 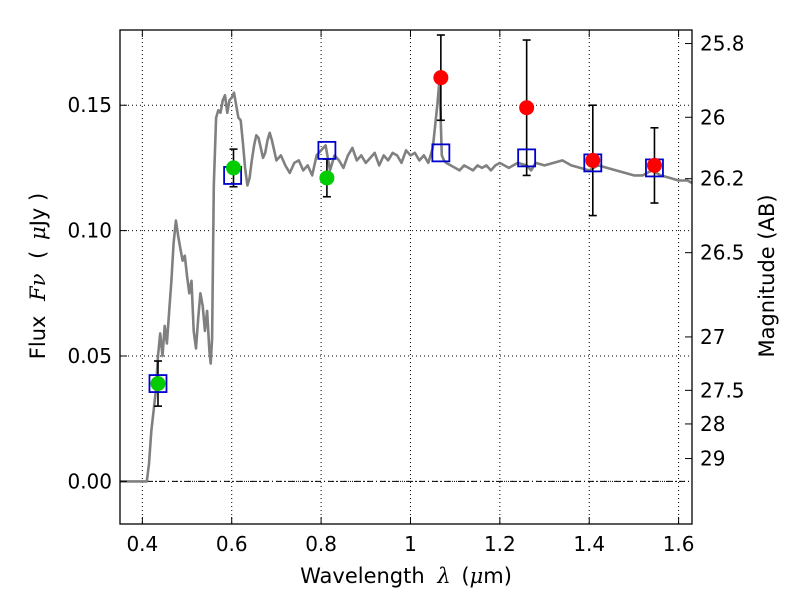 What do you see at coordinates (410, 544) in the screenshot?
I see `x-tick-label: 1` at bounding box center [410, 544].